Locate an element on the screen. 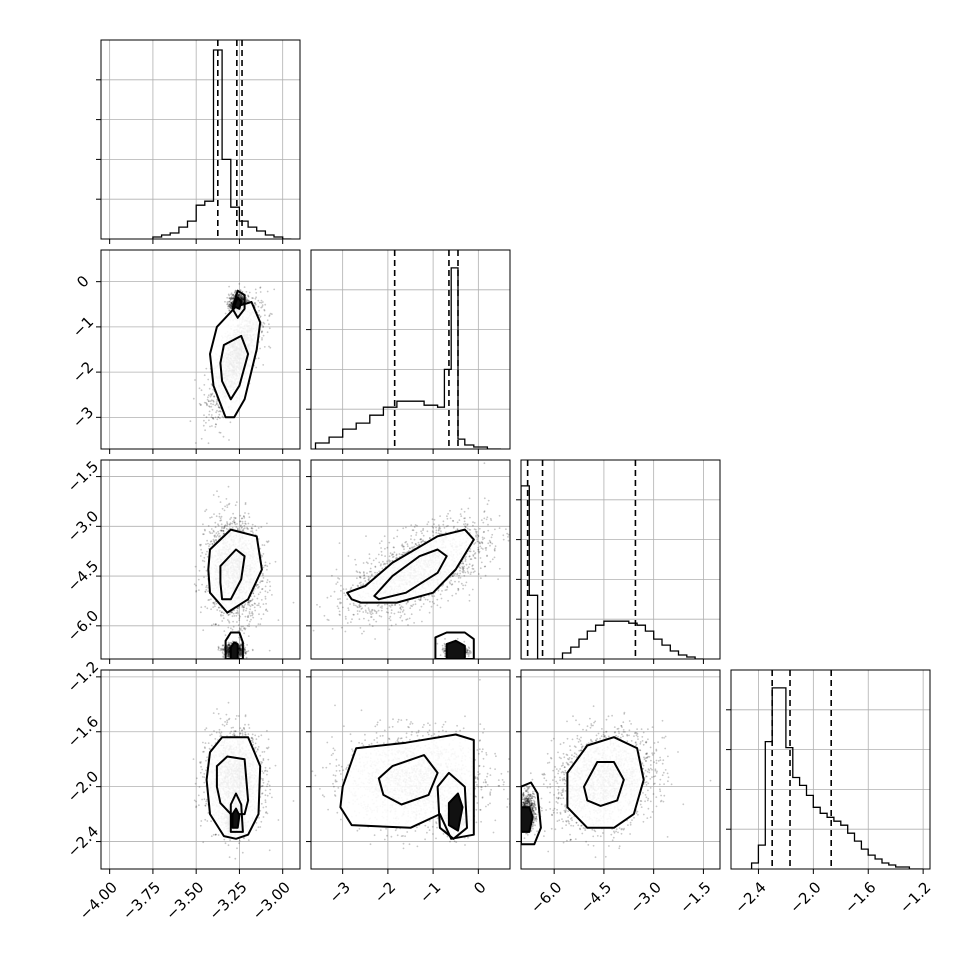 This screenshot has height=970, width=970. histogram-step is located at coordinates (222, 144).